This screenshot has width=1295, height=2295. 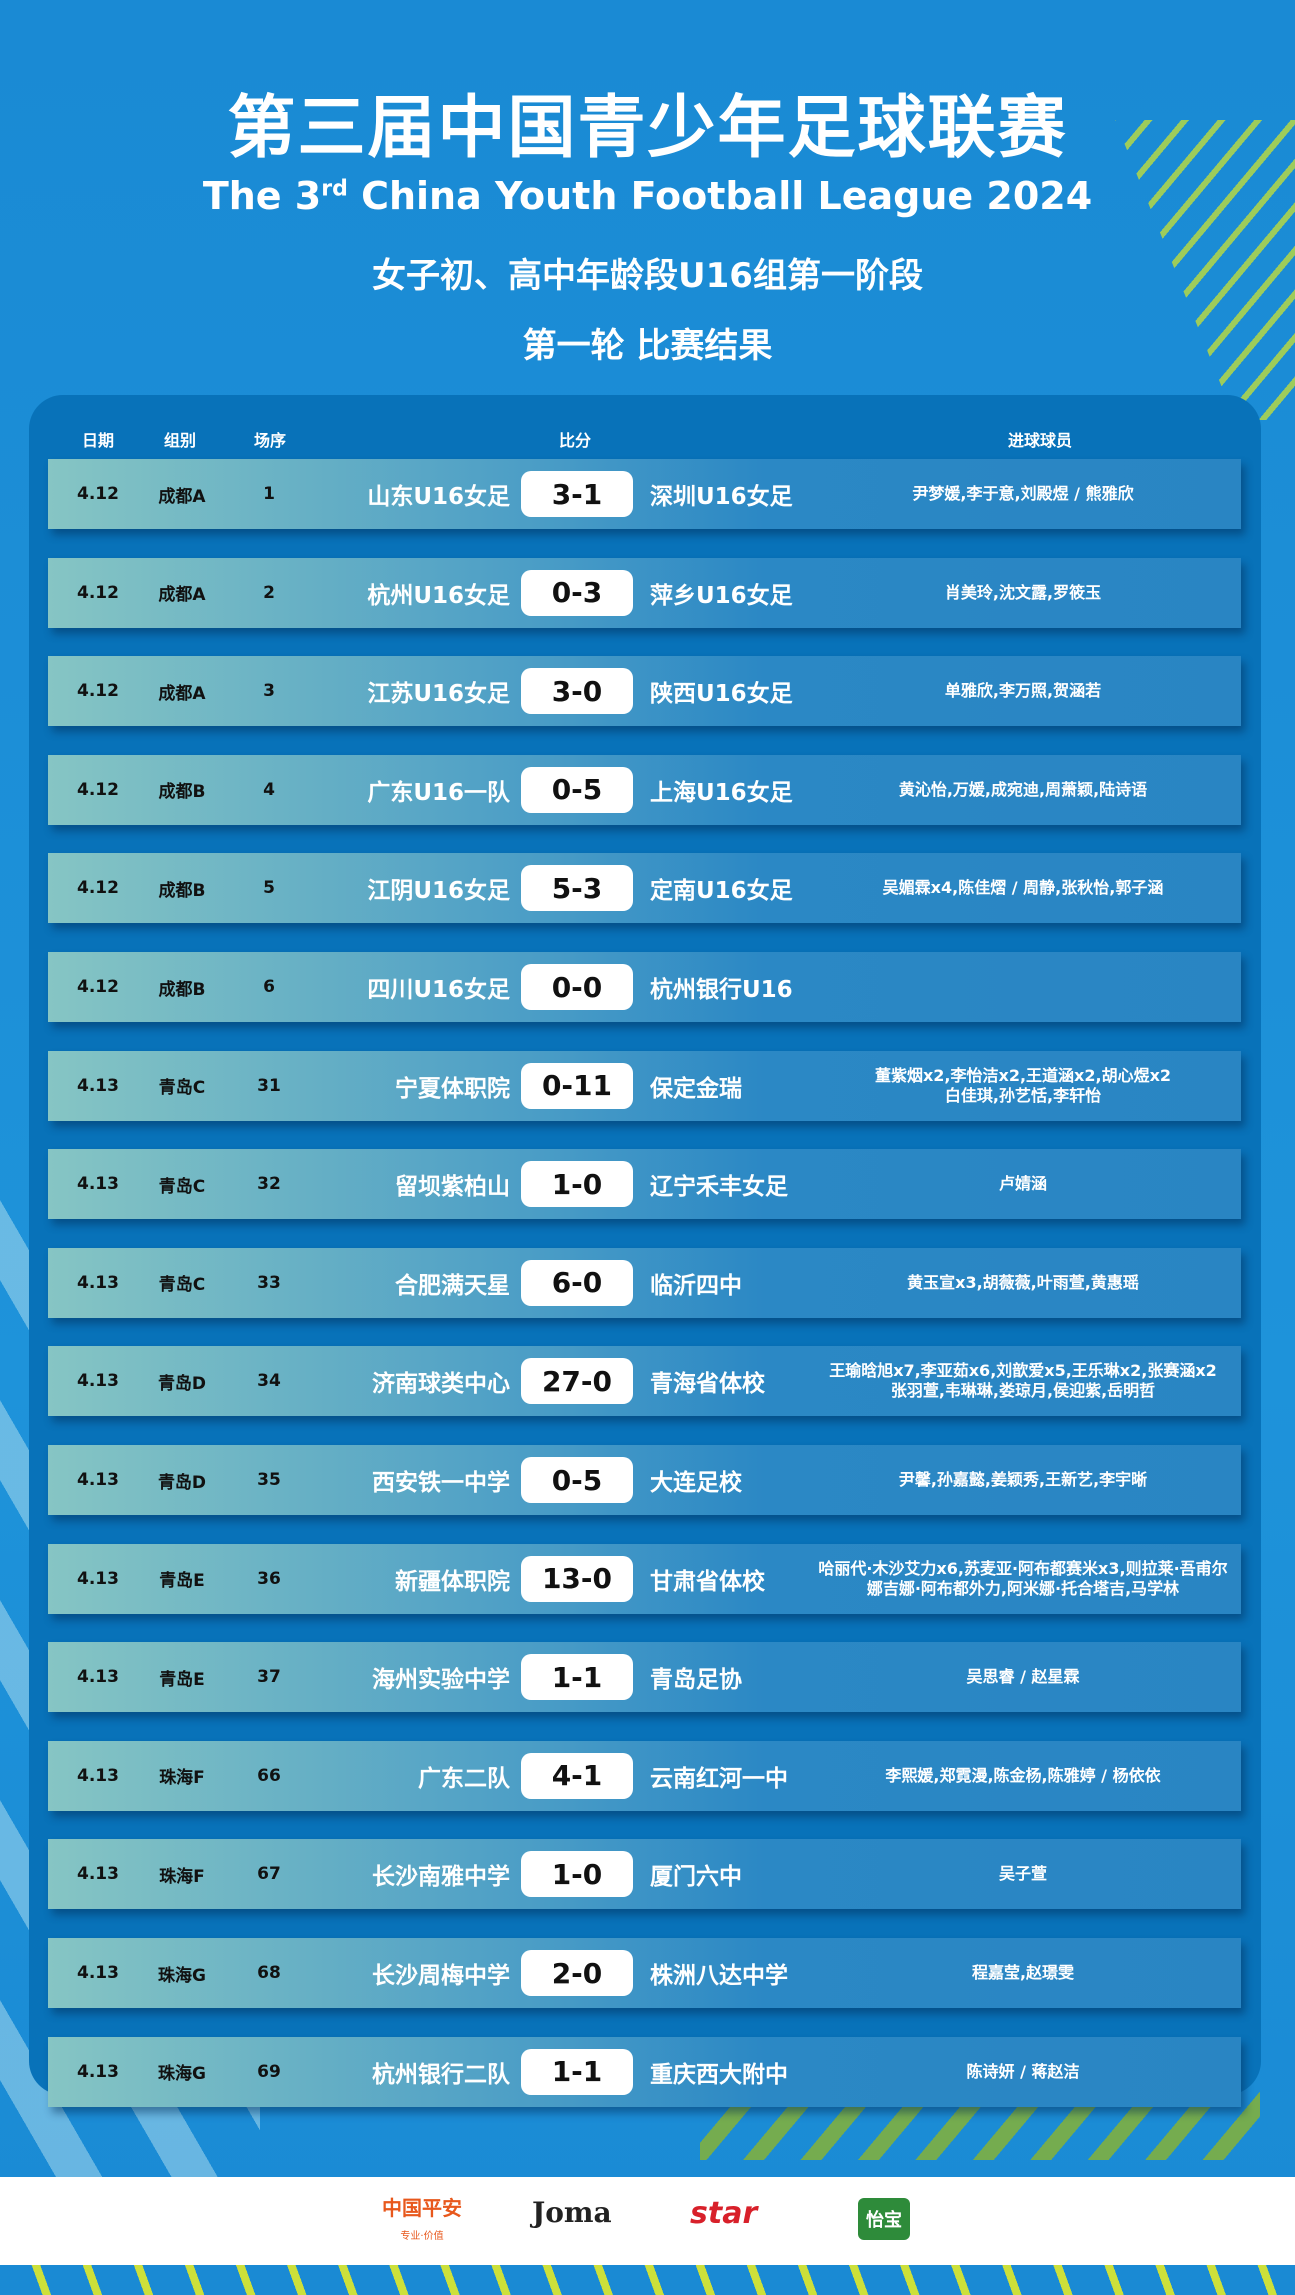 I want to click on column-header-date: 日期, so click(x=98, y=440).